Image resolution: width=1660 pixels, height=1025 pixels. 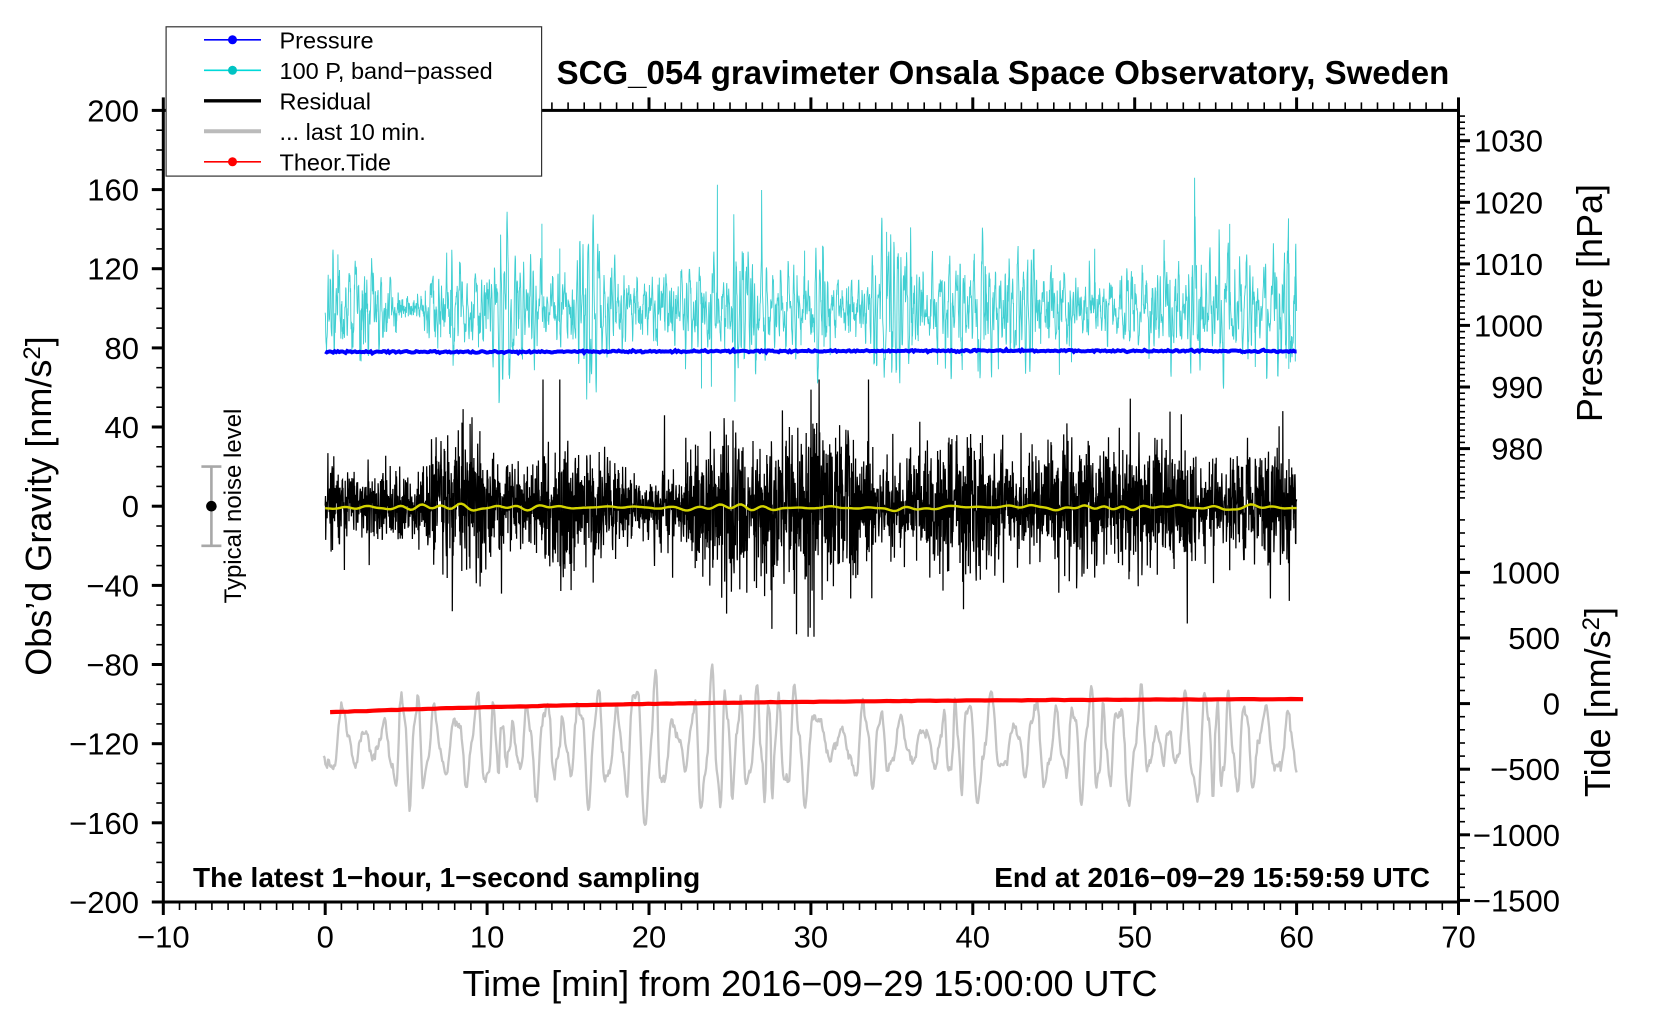 What do you see at coordinates (446, 877) in the screenshot?
I see `svg-text:The latest 1−hour, 1−second sa: The latest 1−hour, 1−second sampling` at bounding box center [446, 877].